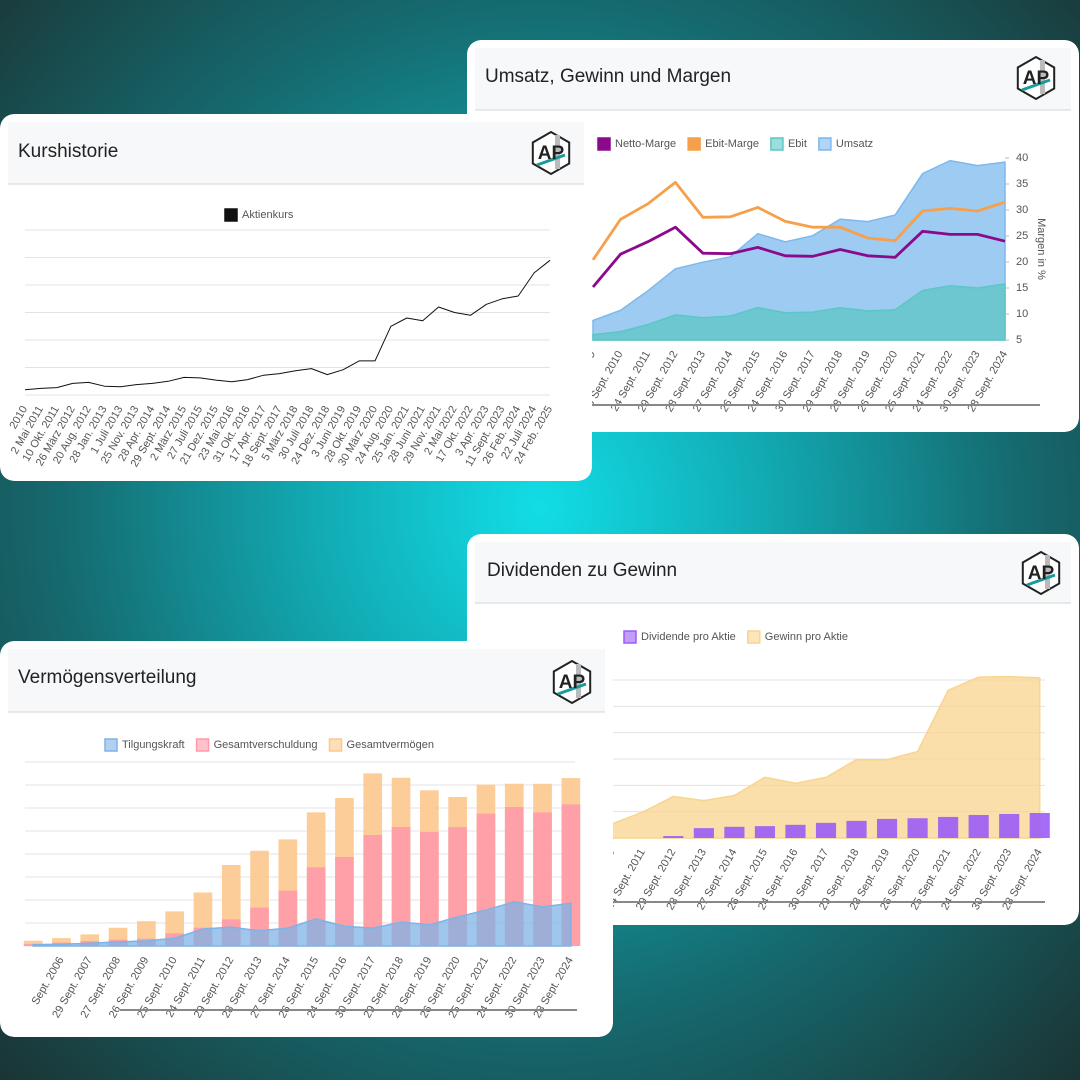  Describe the element at coordinates (582, 570) in the screenshot. I see `card-title: Dividenden zu Gewinn` at that location.